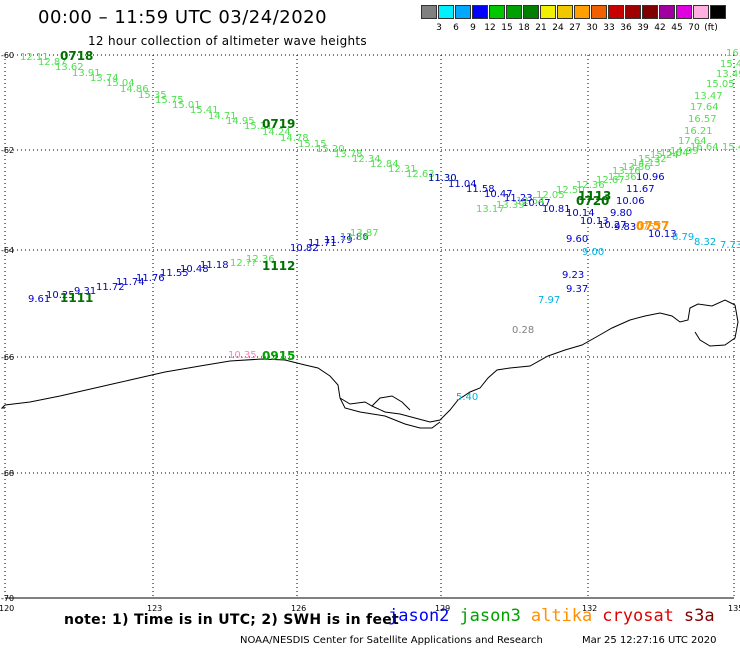 Image resolution: width=740 pixels, height=650 pixels. I want to click on swh-value-label: 13.17, so click(490, 209).